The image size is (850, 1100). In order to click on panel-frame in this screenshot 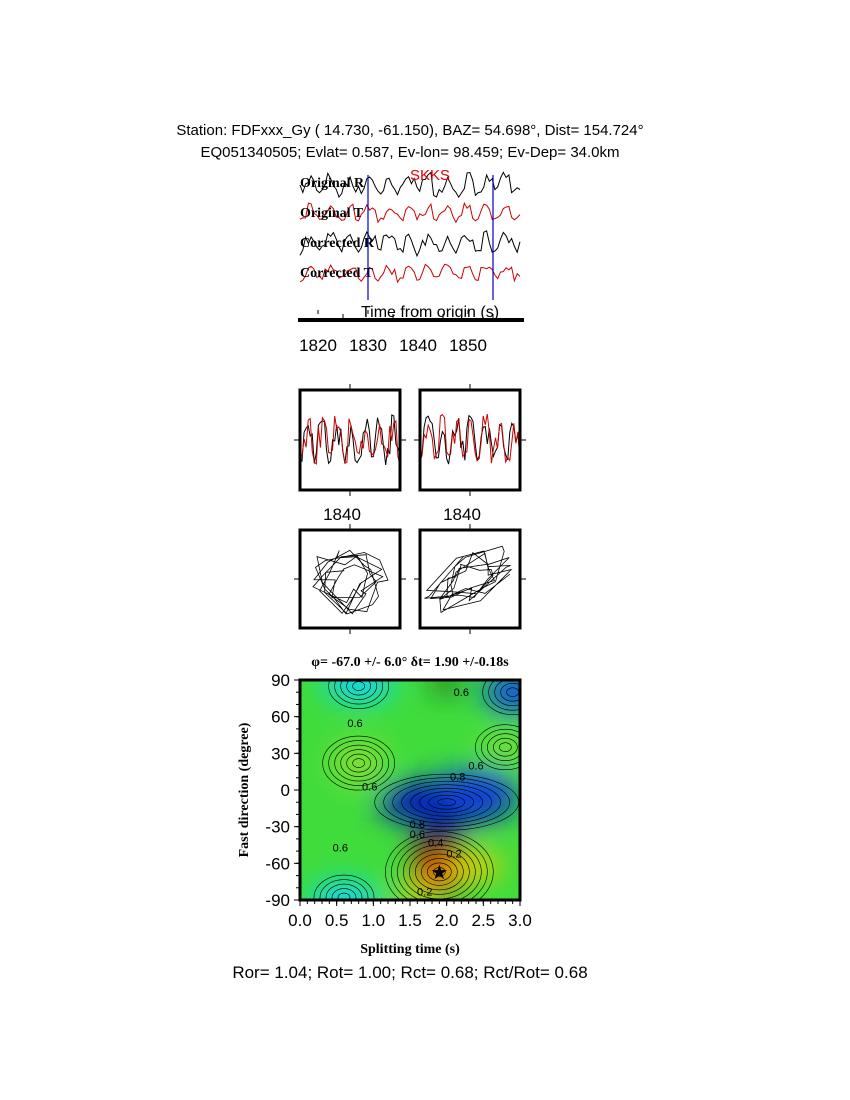, I will do `click(470, 440)`.